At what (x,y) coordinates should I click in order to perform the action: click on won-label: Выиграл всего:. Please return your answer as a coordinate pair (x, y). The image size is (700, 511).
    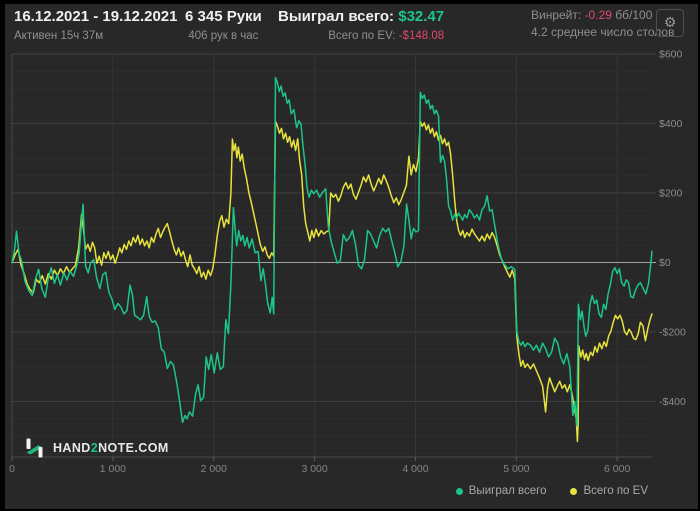
    Looking at the image, I should click on (336, 16).